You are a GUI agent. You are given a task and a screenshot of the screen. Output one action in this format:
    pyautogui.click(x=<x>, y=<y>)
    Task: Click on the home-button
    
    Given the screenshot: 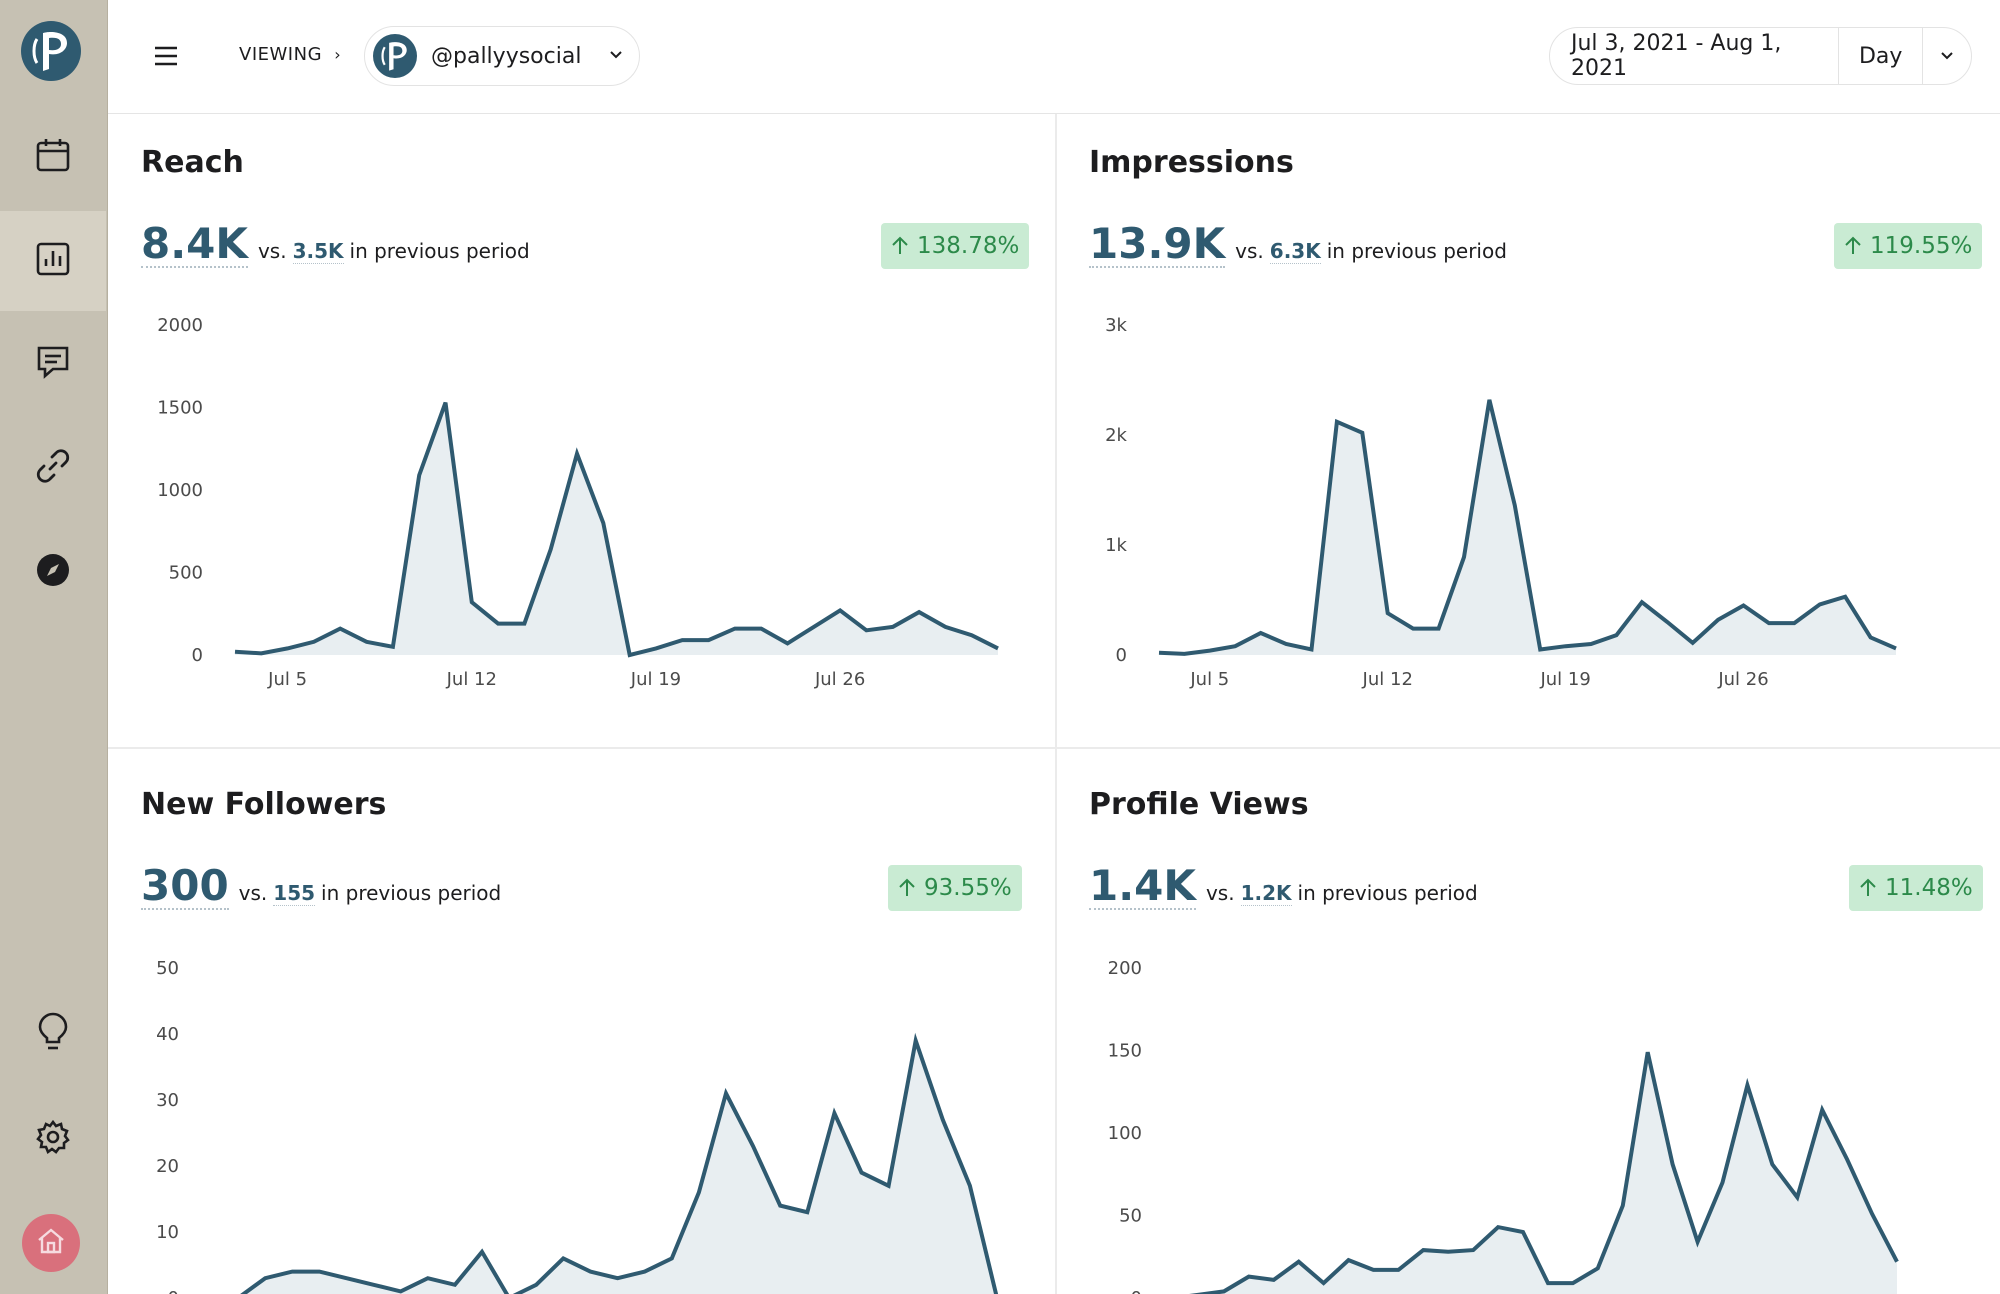 What is the action you would take?
    pyautogui.click(x=51, y=1243)
    